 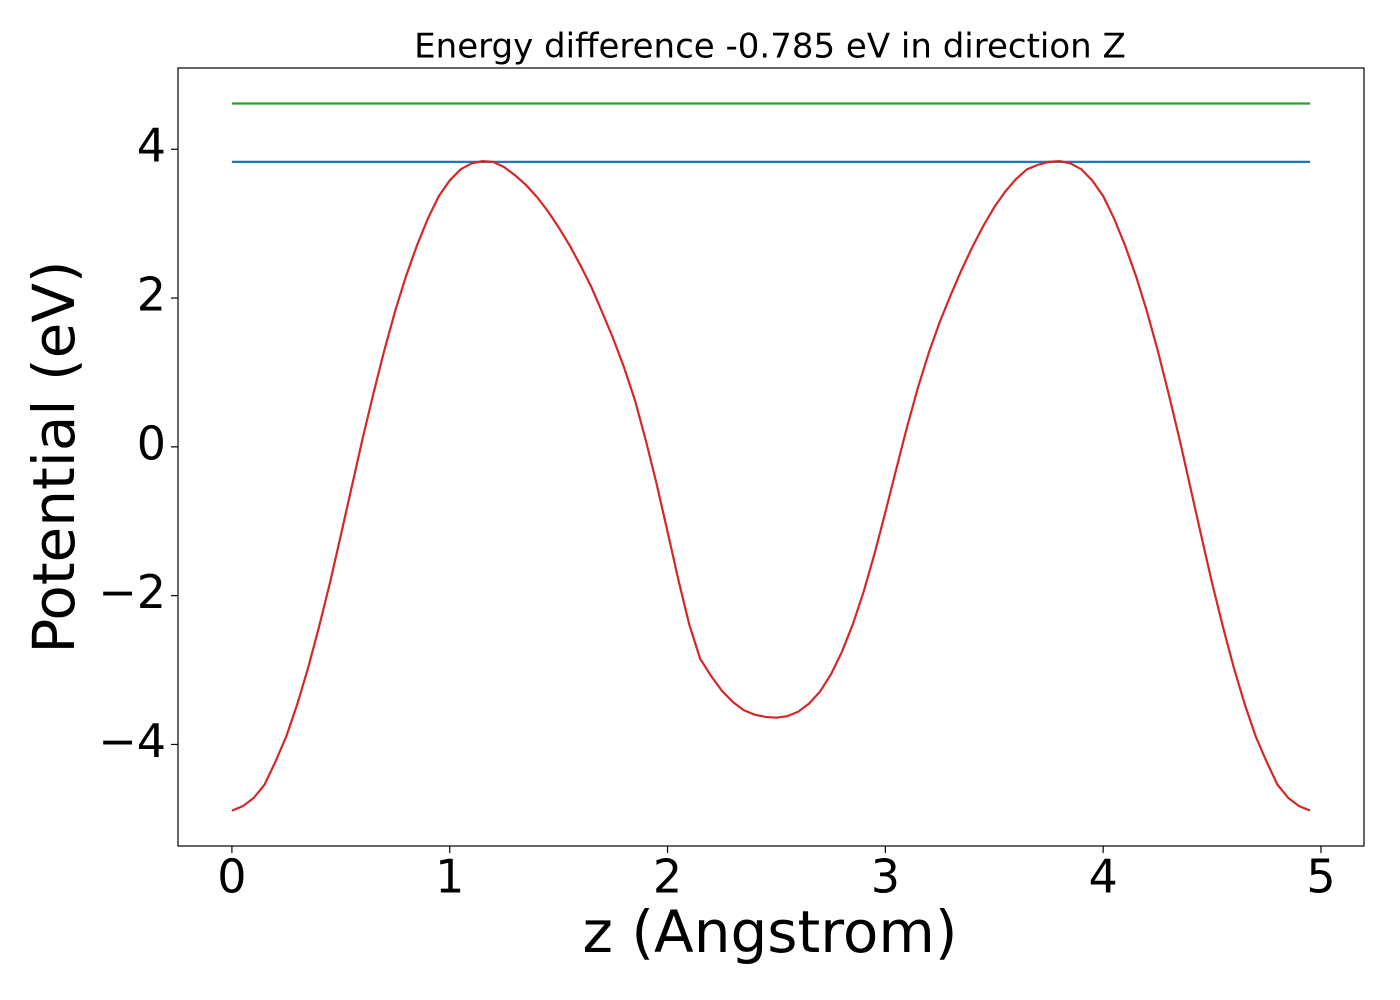 I want to click on x-tick-label: 4, so click(x=1103, y=877).